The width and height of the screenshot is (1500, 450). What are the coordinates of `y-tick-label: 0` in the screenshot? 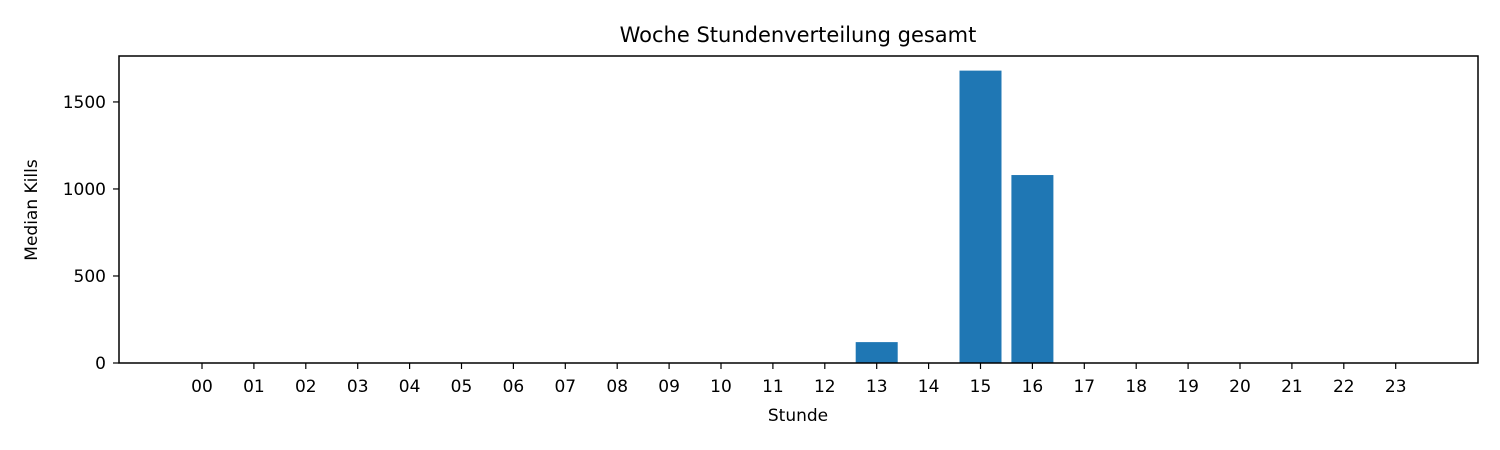 It's located at (100, 364).